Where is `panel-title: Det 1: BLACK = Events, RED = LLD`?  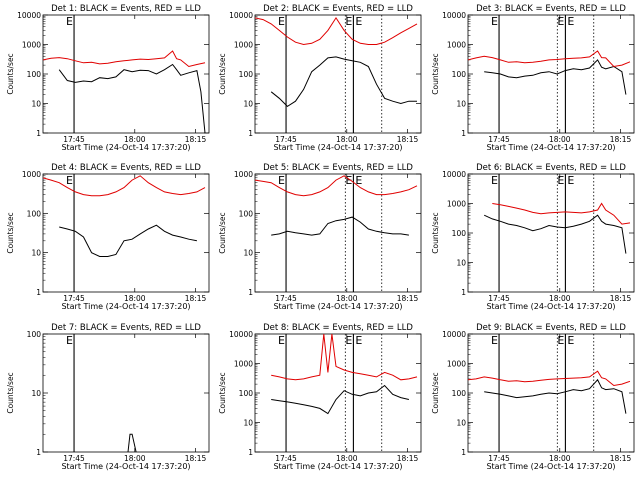
panel-title: Det 1: BLACK = Events, RED = LLD is located at coordinates (126, 9).